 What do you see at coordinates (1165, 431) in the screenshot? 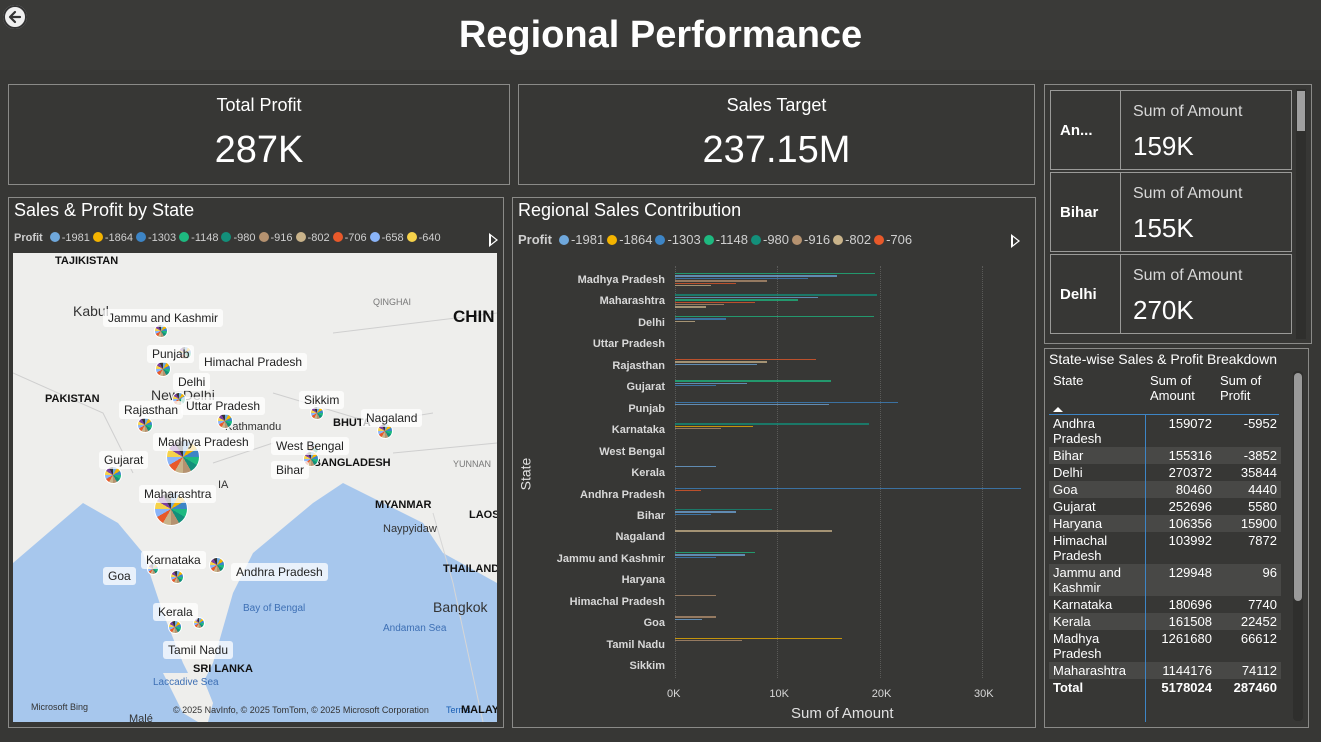
I see `table-row: Andhra Pradesh 159072 -5952` at bounding box center [1165, 431].